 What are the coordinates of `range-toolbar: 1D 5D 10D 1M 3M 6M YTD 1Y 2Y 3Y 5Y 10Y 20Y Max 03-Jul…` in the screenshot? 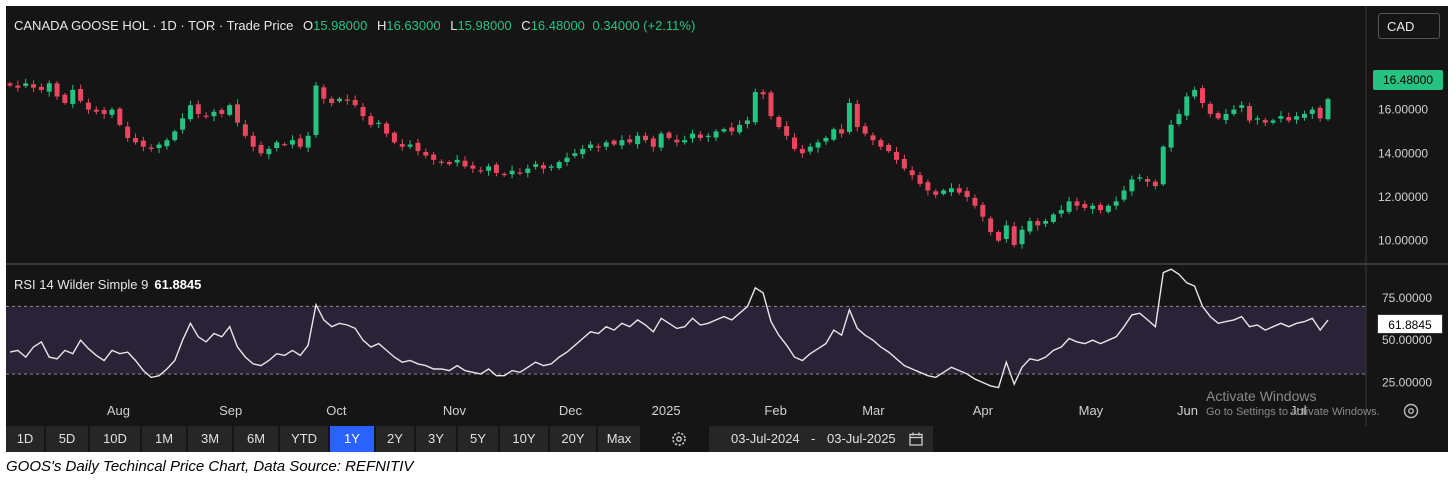 It's located at (727, 439).